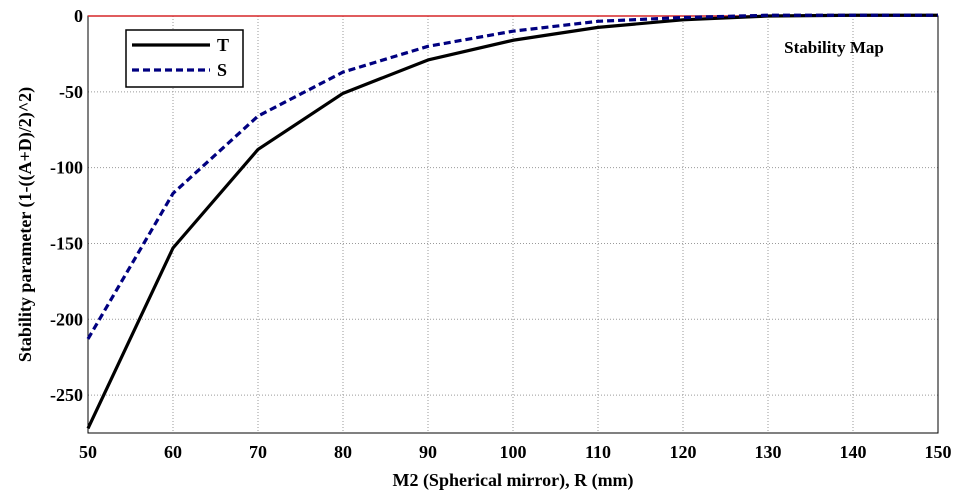  Describe the element at coordinates (78, 16) in the screenshot. I see `y-tick-label: 0` at that location.